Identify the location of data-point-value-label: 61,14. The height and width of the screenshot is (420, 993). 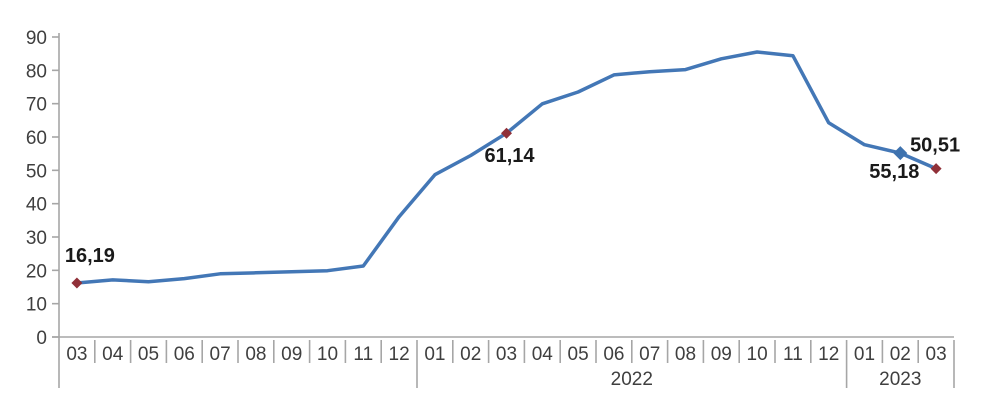
(509, 156).